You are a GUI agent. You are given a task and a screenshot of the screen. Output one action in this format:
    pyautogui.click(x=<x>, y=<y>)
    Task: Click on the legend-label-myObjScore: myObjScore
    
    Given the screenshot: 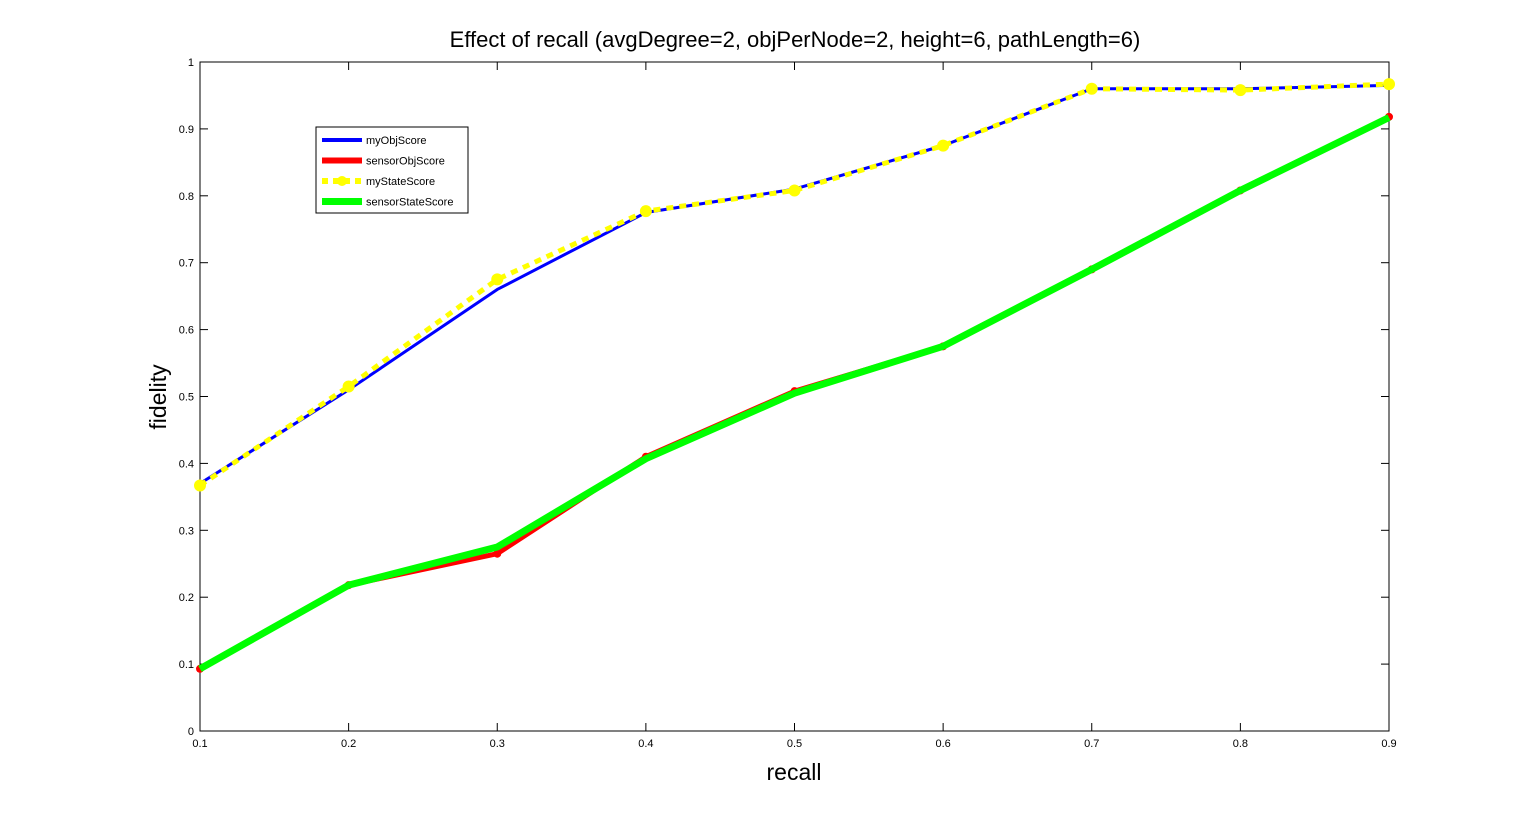 What is the action you would take?
    pyautogui.click(x=396, y=141)
    